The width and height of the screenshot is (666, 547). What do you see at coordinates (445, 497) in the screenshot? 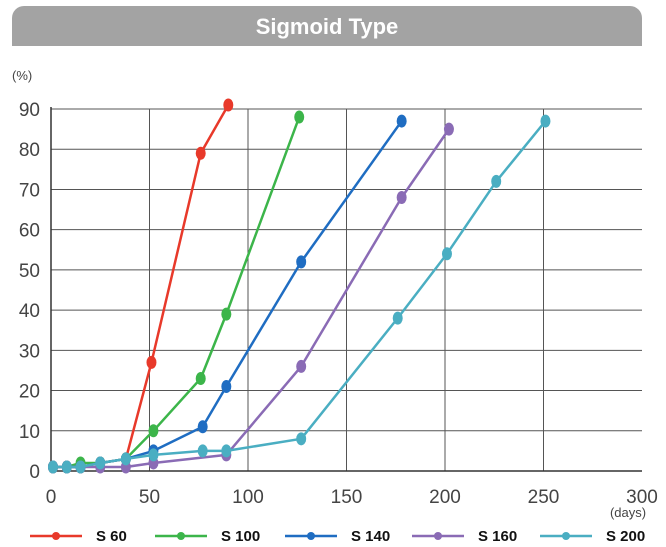
I see `x-tick-label: 200` at bounding box center [445, 497].